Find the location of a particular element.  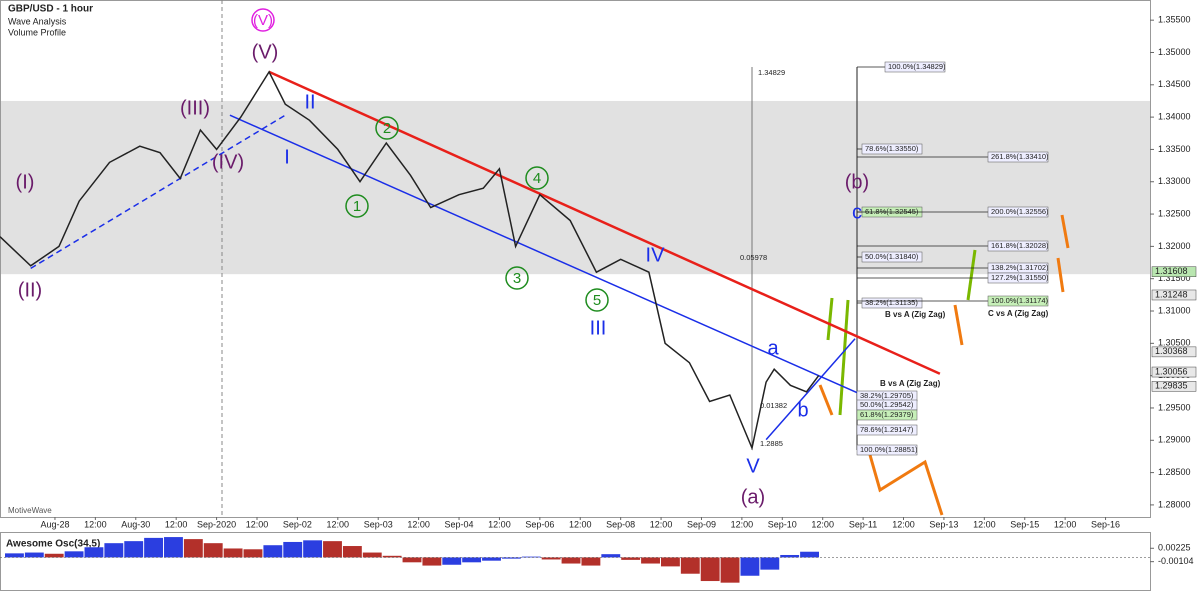

y-tick-label: 1.32500 is located at coordinates (1174, 213).